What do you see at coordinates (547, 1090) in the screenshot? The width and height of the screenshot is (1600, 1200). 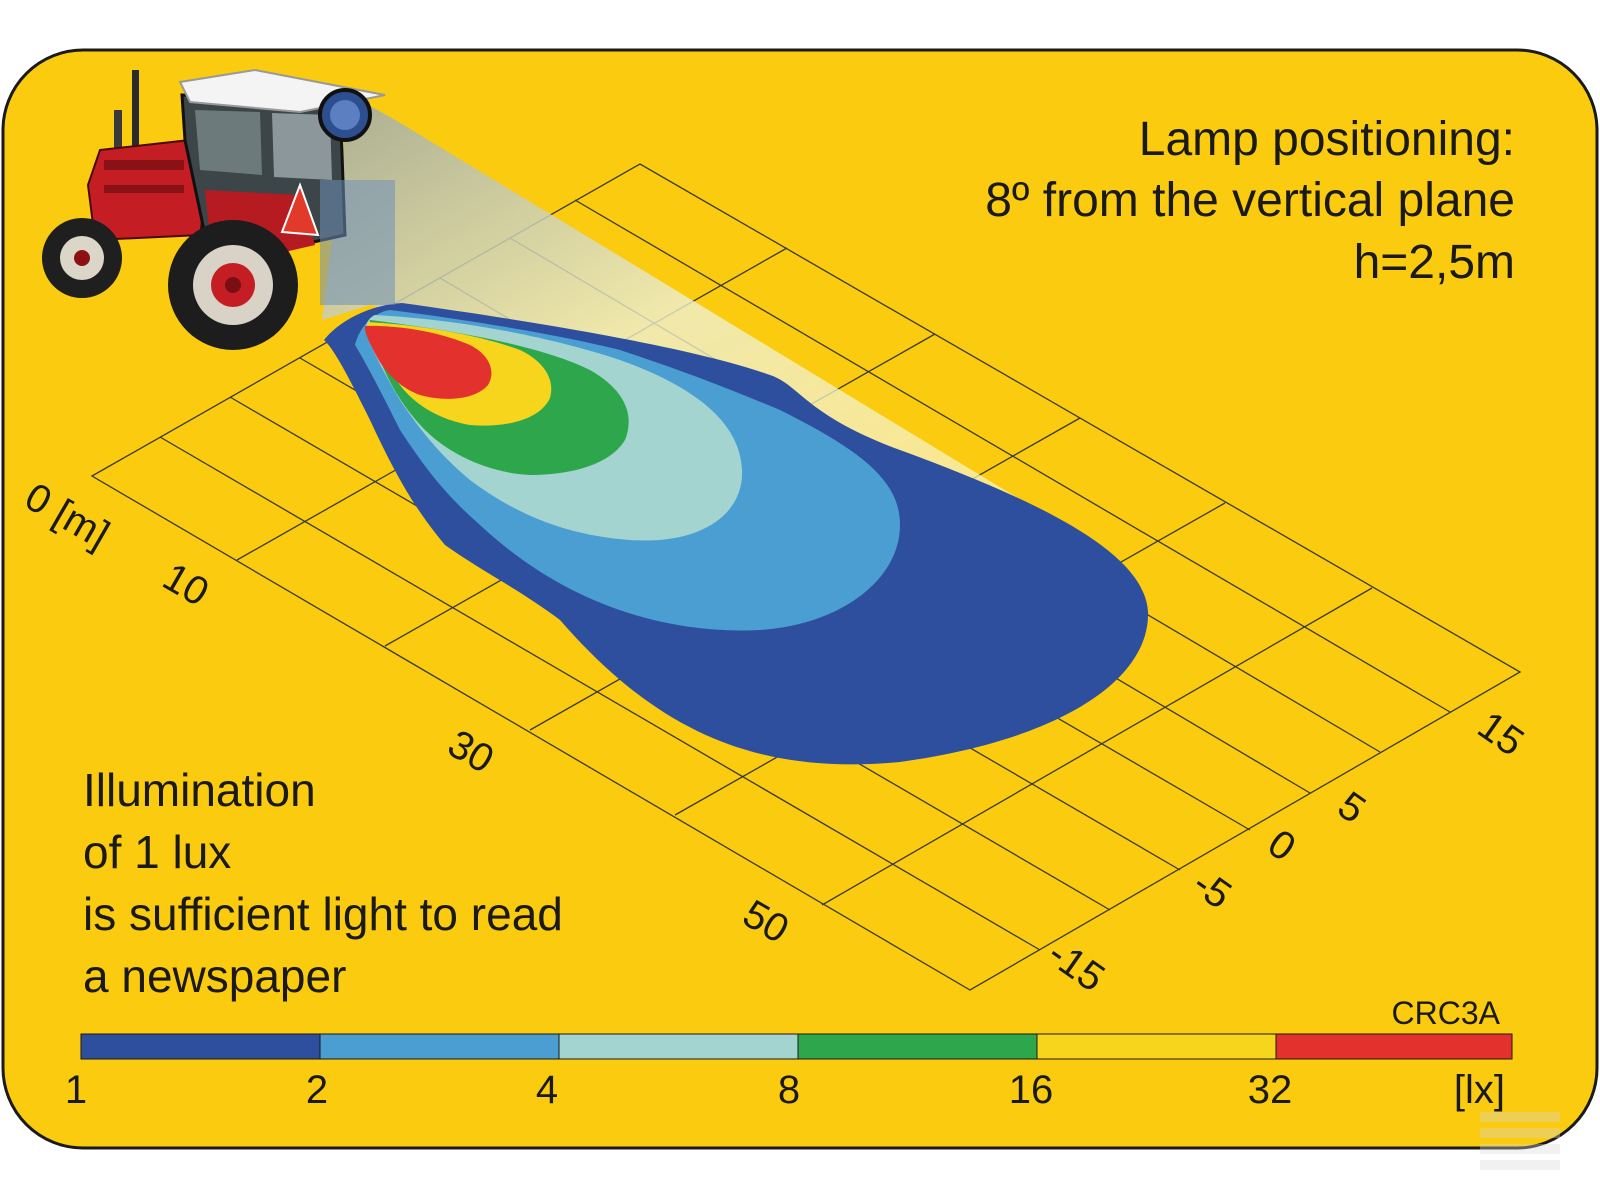 I see `legend-tick-4: 4` at bounding box center [547, 1090].